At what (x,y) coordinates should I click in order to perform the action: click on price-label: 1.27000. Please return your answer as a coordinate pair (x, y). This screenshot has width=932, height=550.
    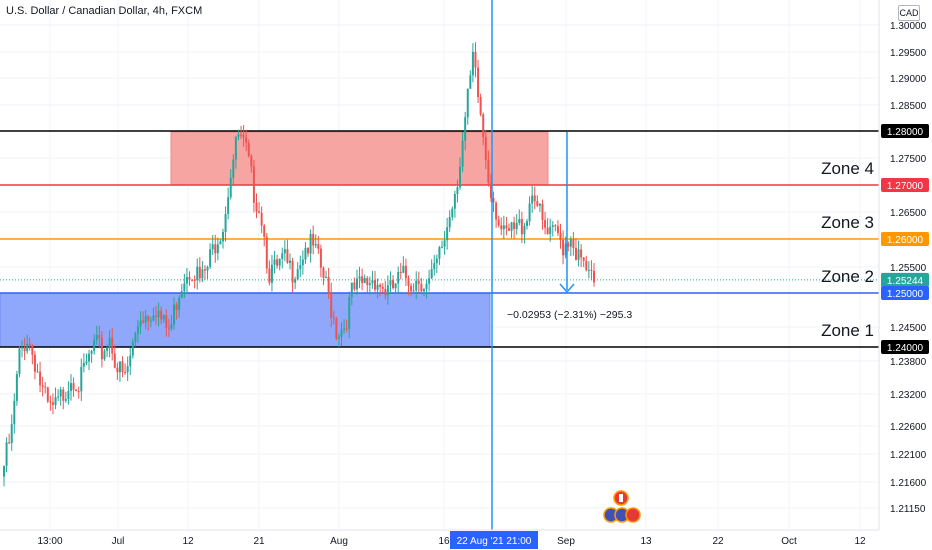
    Looking at the image, I should click on (905, 186).